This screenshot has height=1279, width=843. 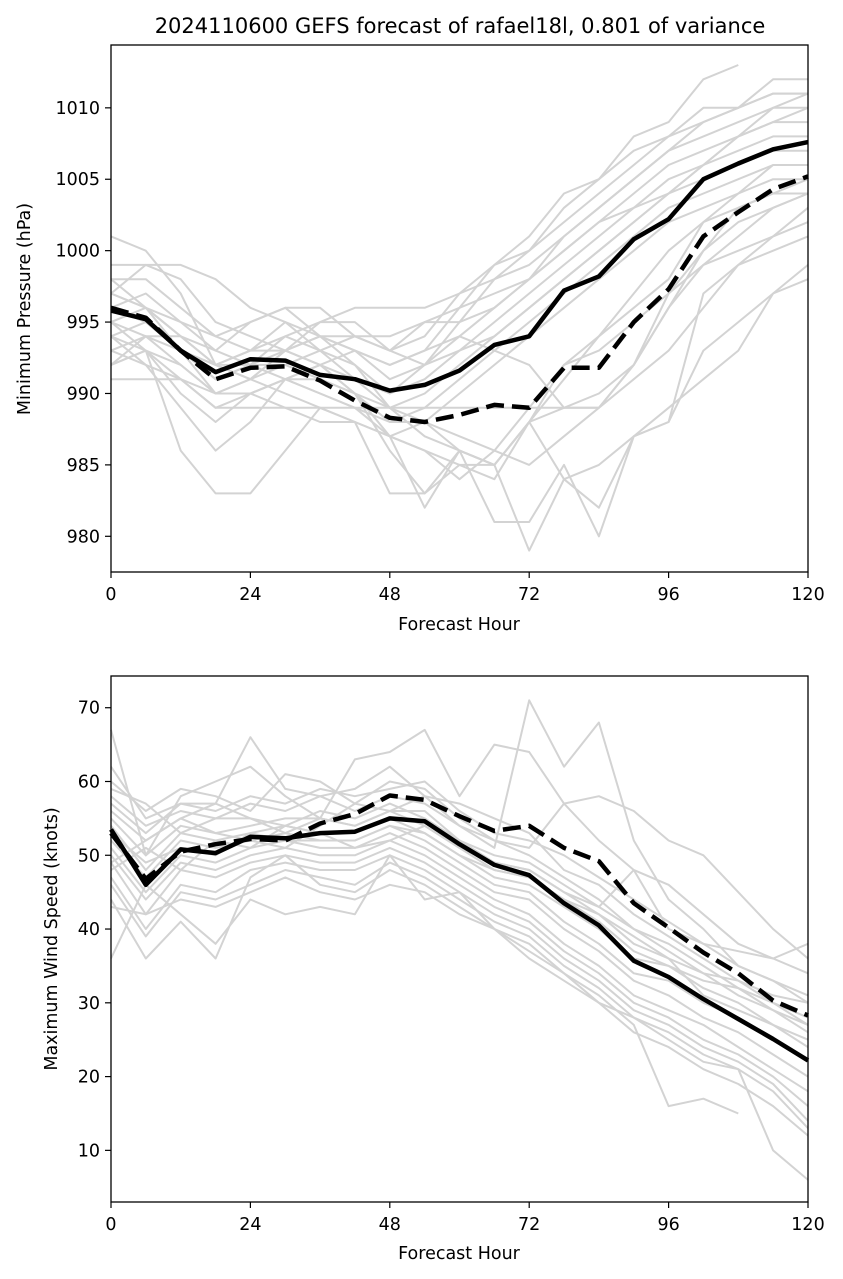 What do you see at coordinates (465, 588) in the screenshot?
I see `pressure-x-ticks: 0 24 48 72 96 120` at bounding box center [465, 588].